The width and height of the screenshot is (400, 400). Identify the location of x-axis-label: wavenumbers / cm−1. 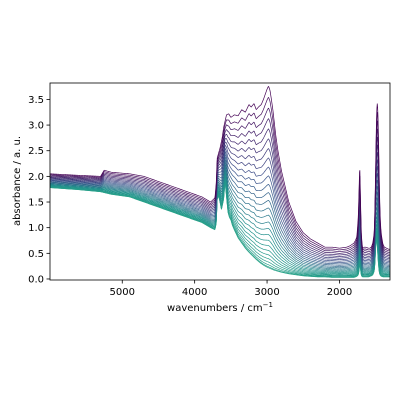
(220, 307).